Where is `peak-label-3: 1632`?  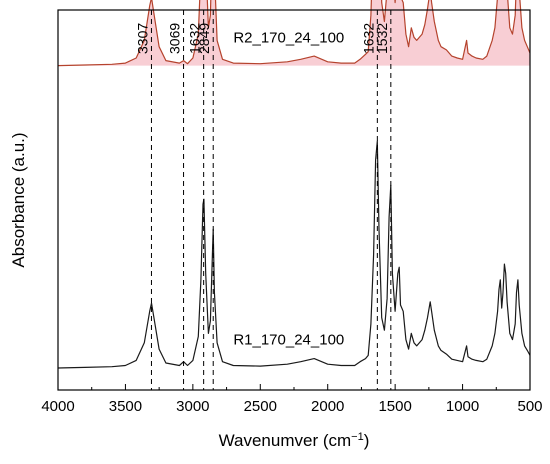
peak-label-3: 1632 is located at coordinates (195, 38).